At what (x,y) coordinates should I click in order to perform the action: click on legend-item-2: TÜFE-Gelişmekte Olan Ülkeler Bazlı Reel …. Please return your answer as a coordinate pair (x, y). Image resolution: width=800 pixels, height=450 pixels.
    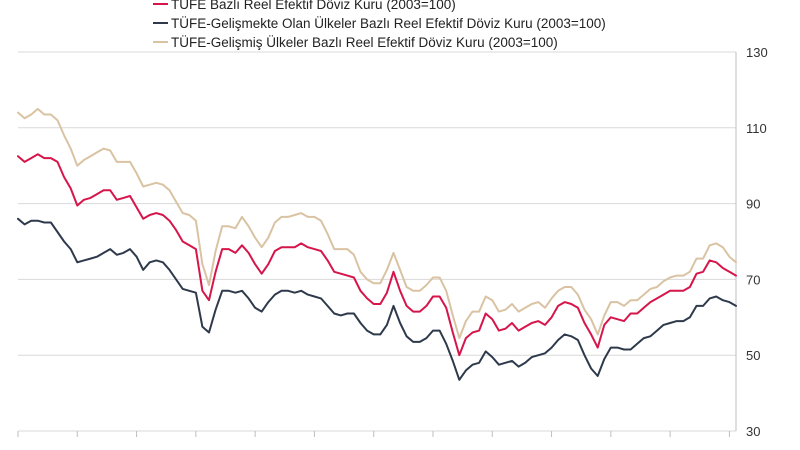
    Looking at the image, I should click on (379, 23).